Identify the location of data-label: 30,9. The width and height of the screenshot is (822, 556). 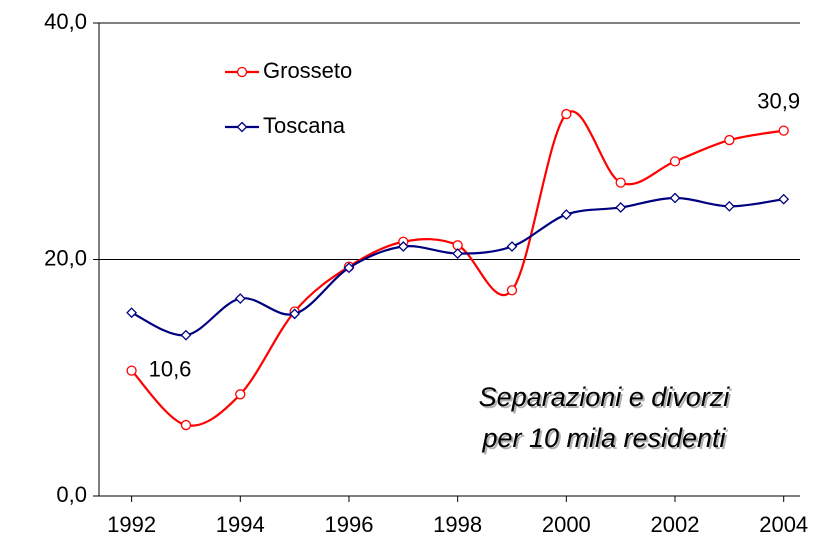
(778, 100).